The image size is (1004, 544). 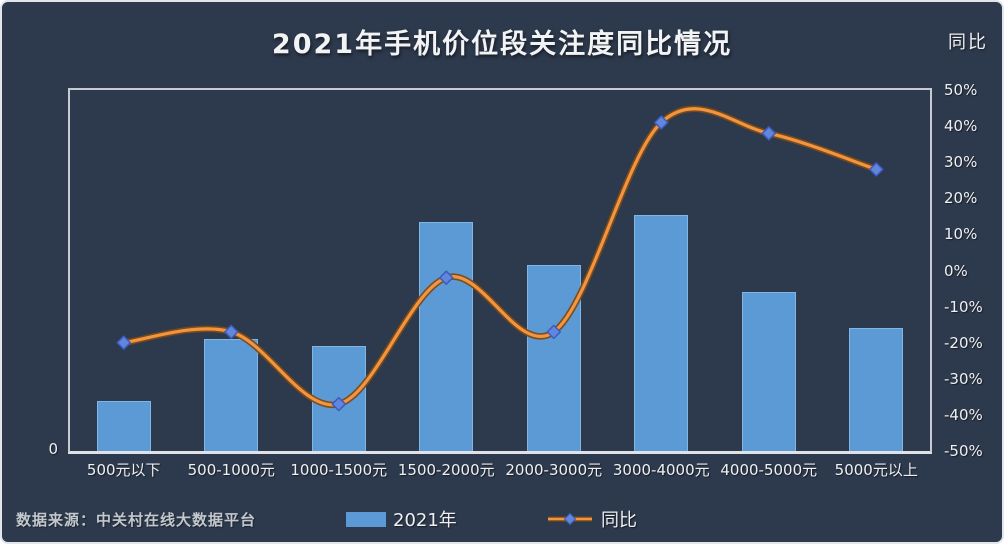 I want to click on right-axis-tick-40%: 40%, so click(x=961, y=126).